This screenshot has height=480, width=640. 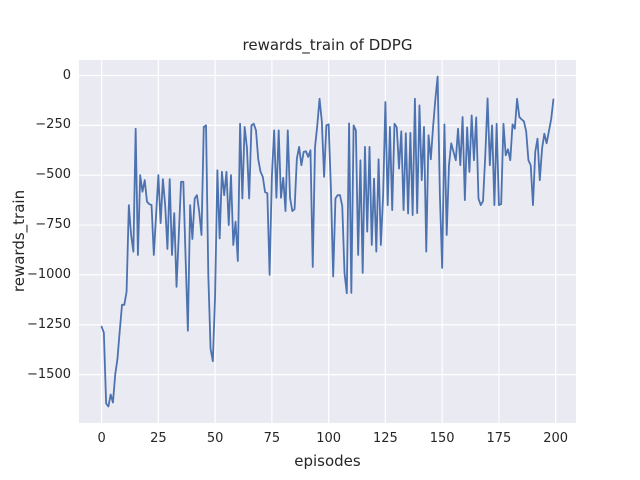 What do you see at coordinates (53, 175) in the screenshot?
I see `y-tick-label: −500` at bounding box center [53, 175].